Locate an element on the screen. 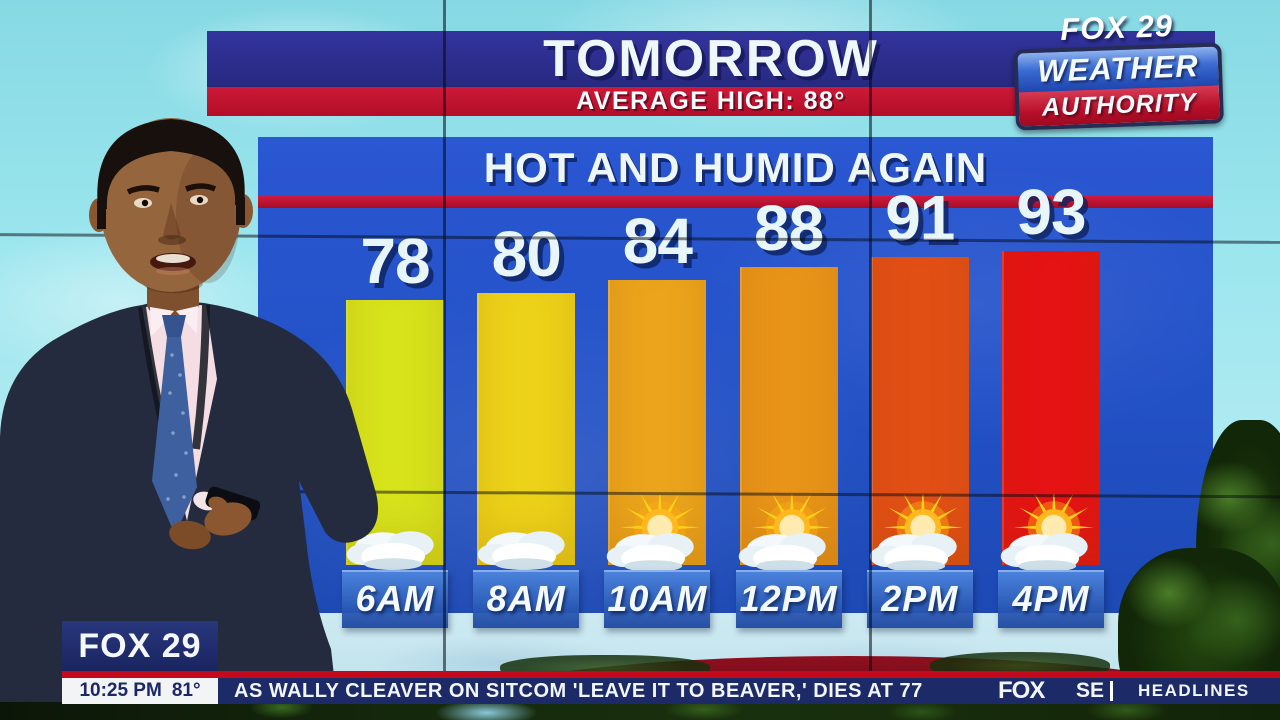  nose is located at coordinates (172, 221).